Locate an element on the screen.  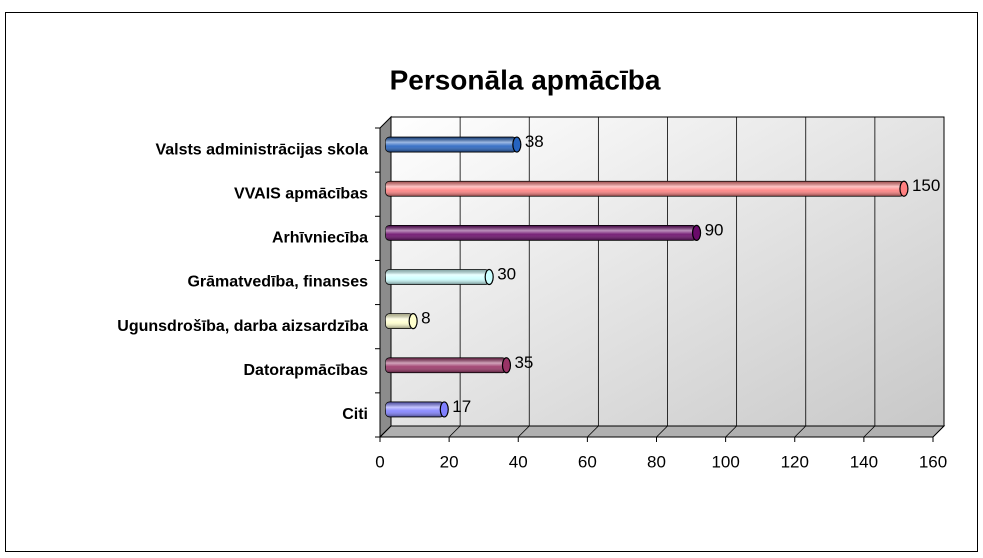
x-tick-label: 20 is located at coordinates (449, 461).